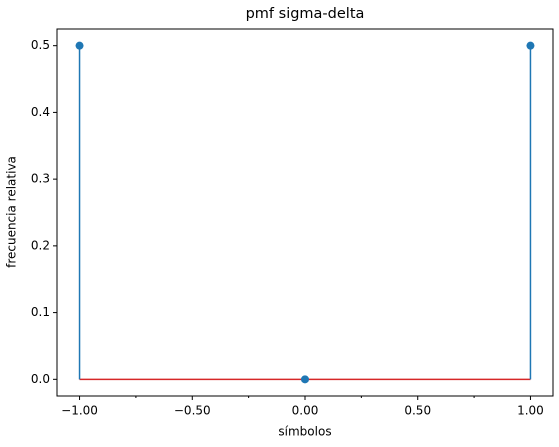 The image size is (559, 447). What do you see at coordinates (79, 411) in the screenshot?
I see `x-tick-label: −1.00` at bounding box center [79, 411].